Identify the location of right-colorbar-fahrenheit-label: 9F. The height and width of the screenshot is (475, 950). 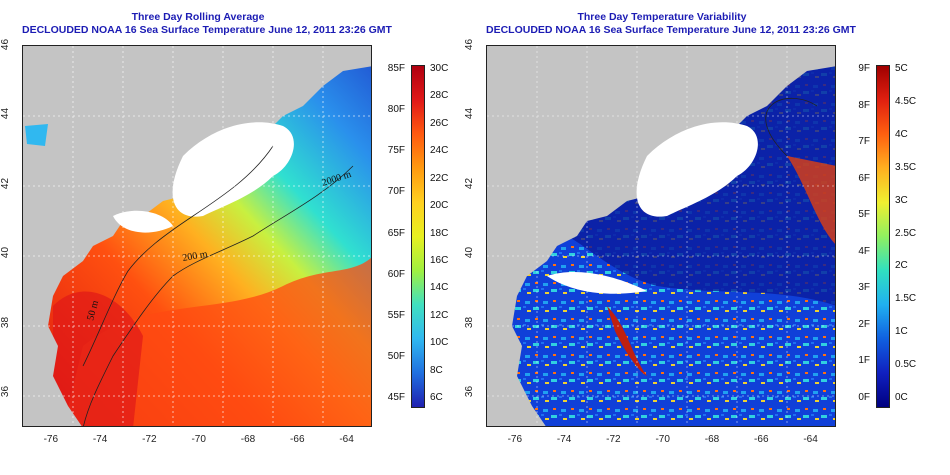
(864, 68).